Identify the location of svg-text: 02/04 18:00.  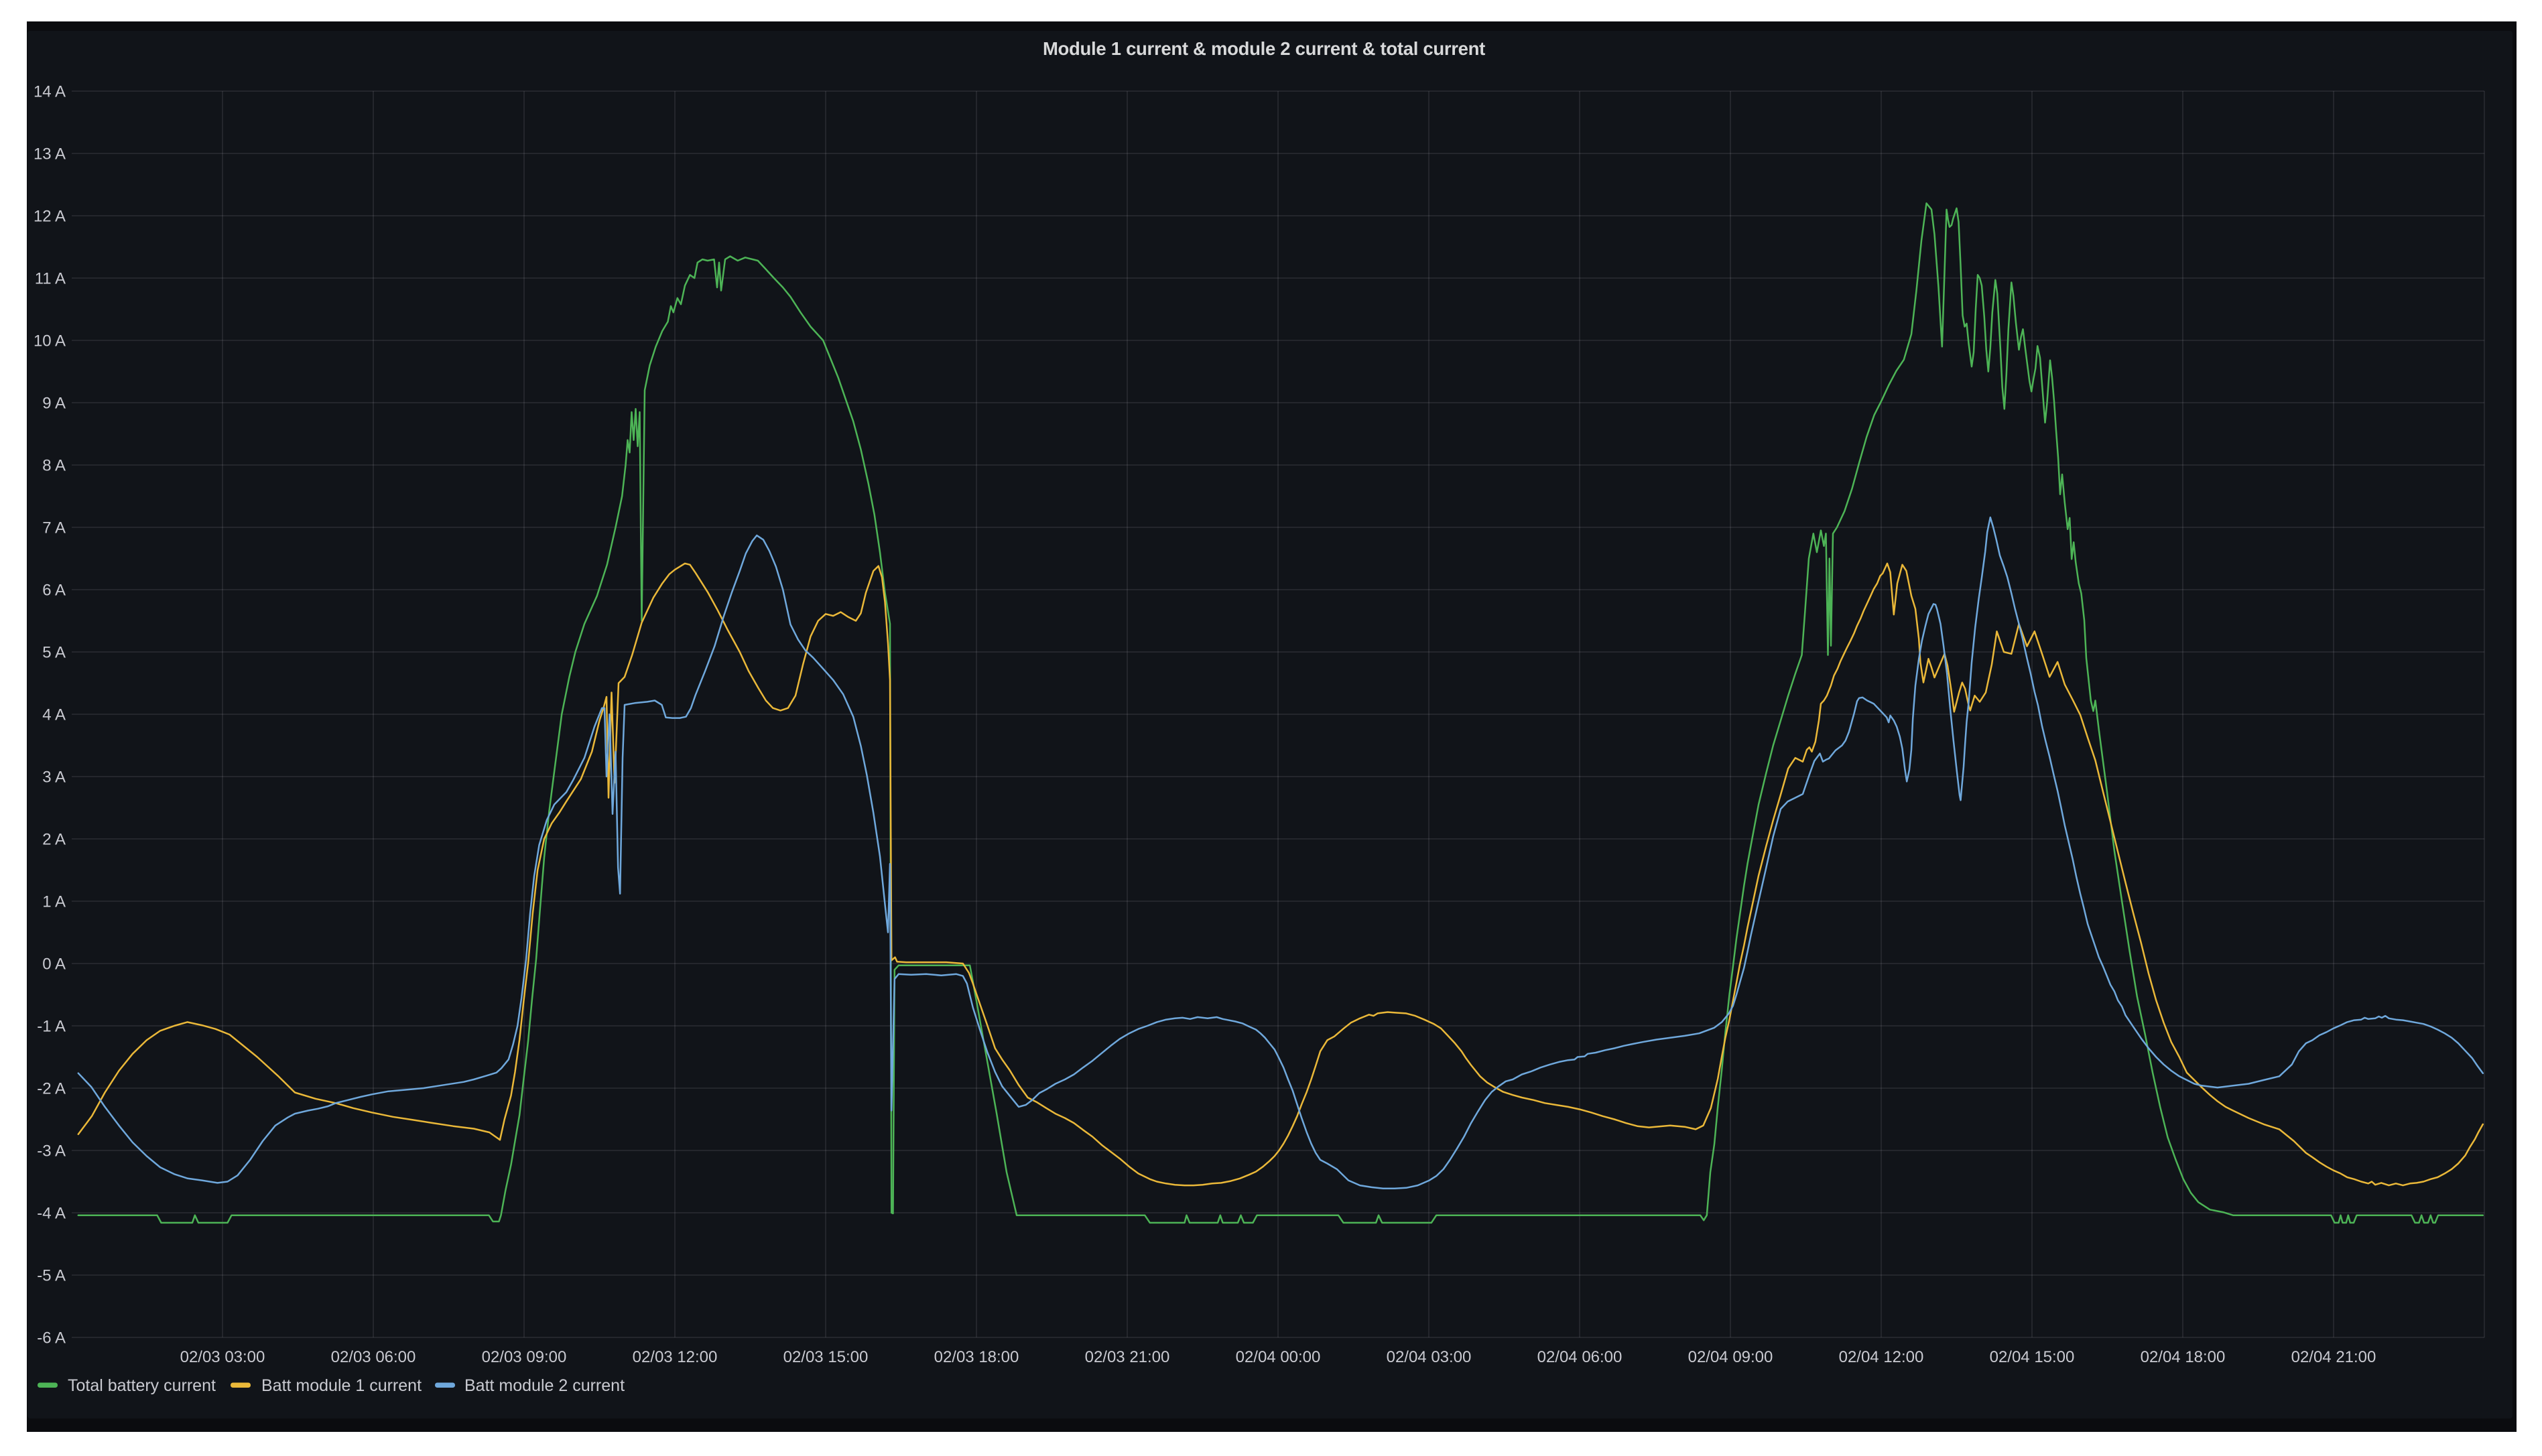
(2183, 1357).